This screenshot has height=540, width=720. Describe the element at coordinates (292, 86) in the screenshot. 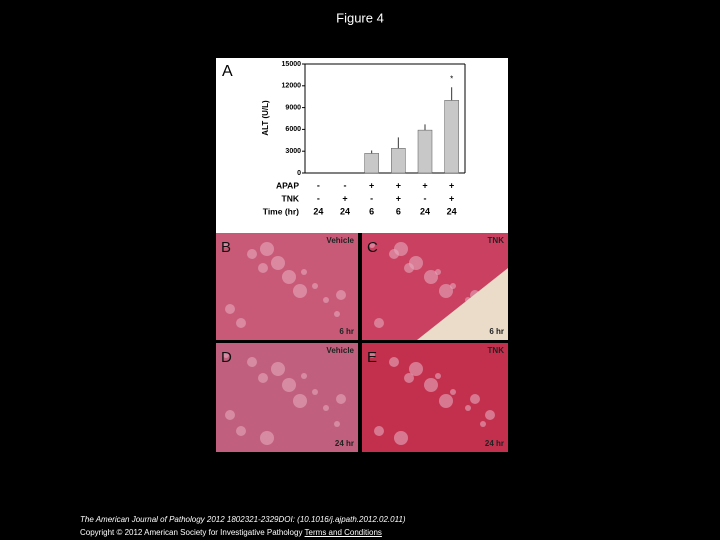

I see `y-tick-label: 12000` at that location.